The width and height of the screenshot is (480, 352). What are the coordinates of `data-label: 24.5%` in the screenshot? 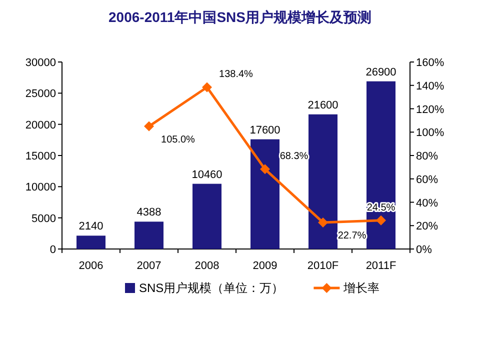 It's located at (381, 208).